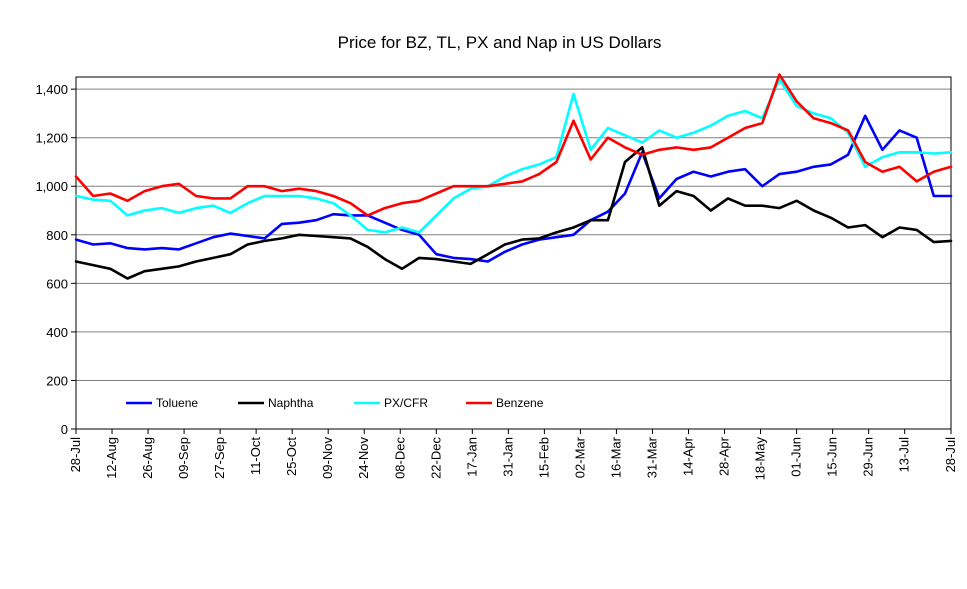 This screenshot has height=589, width=967. What do you see at coordinates (291, 456) in the screenshot?
I see `x-tick-label: 25-Oct` at bounding box center [291, 456].